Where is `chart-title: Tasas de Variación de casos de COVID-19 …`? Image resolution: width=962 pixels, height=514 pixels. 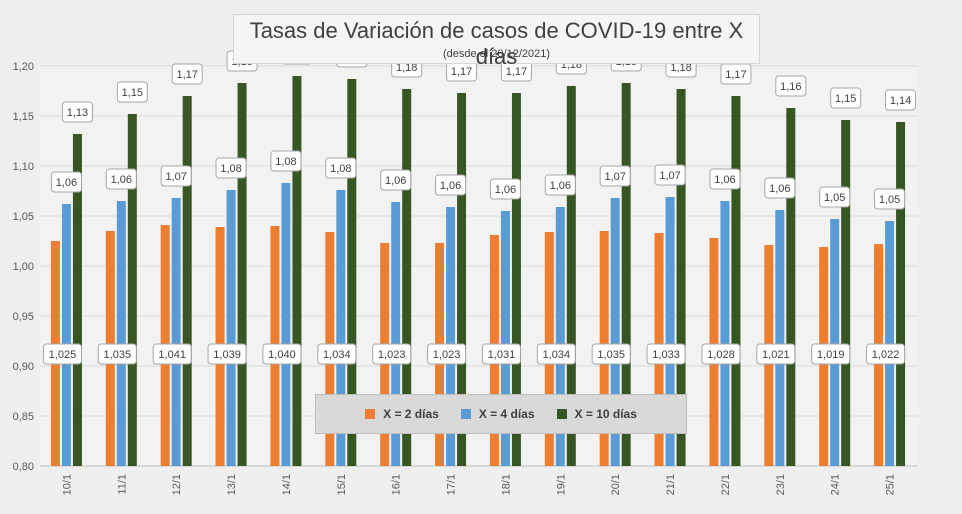
chart-title: Tasas de Variación de casos de COVID-19 … is located at coordinates (496, 43).